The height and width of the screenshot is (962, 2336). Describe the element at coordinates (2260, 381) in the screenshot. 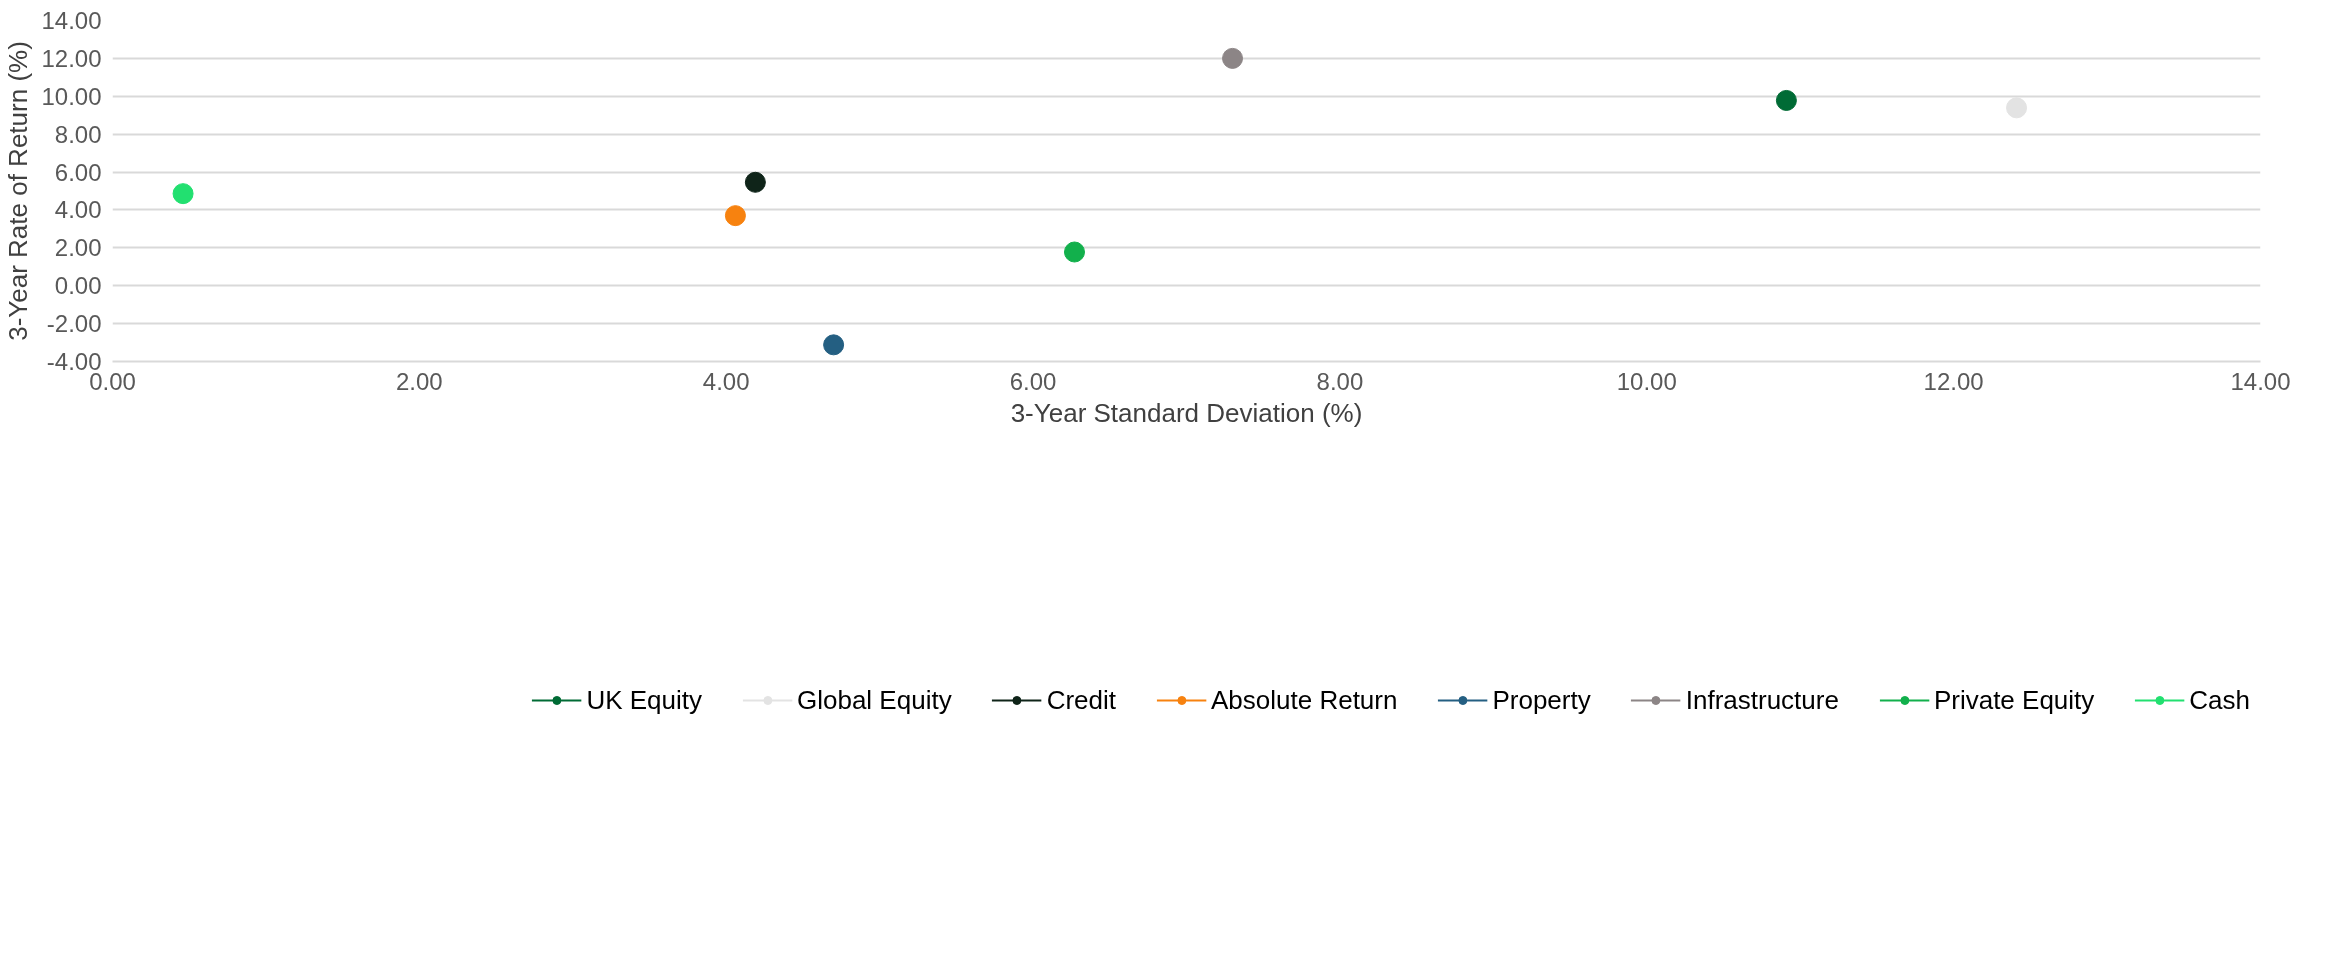

I see `x-tick-label: 14.00` at that location.